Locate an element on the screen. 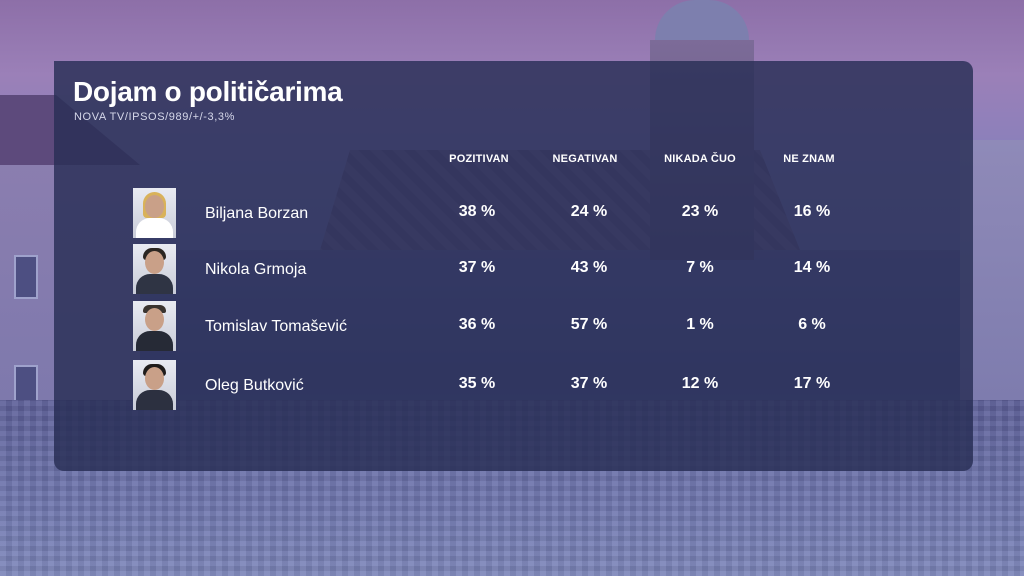  tower-cap is located at coordinates (702, 22).